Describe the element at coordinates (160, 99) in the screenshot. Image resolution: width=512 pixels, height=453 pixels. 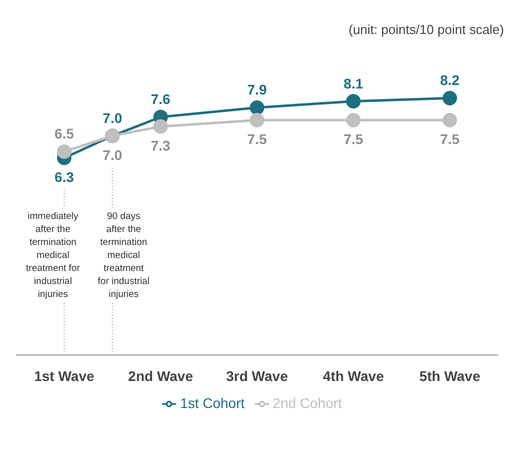
I see `data-label: 7.6` at that location.